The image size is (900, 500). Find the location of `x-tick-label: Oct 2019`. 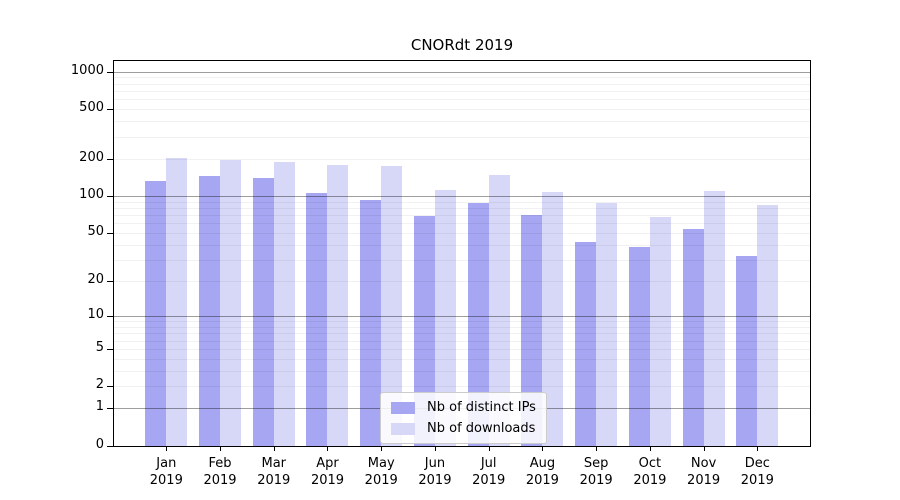

x-tick-label: Oct 2019 is located at coordinates (650, 472).